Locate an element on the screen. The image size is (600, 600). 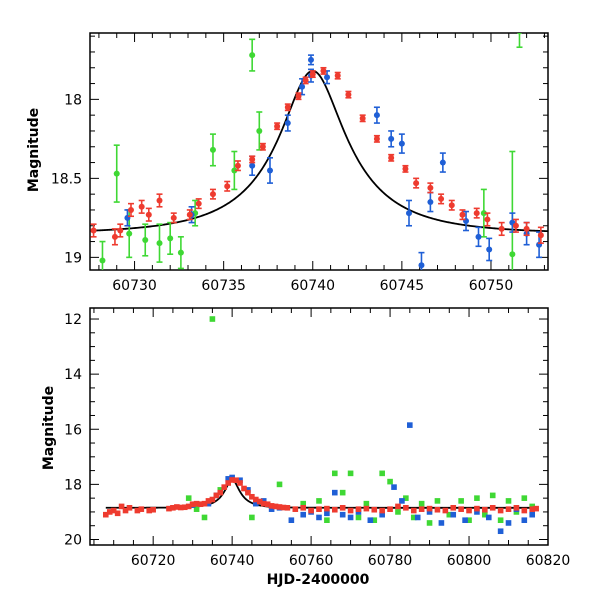
bottom-x-axis-title: HJD-2400000 is located at coordinates (318, 580).